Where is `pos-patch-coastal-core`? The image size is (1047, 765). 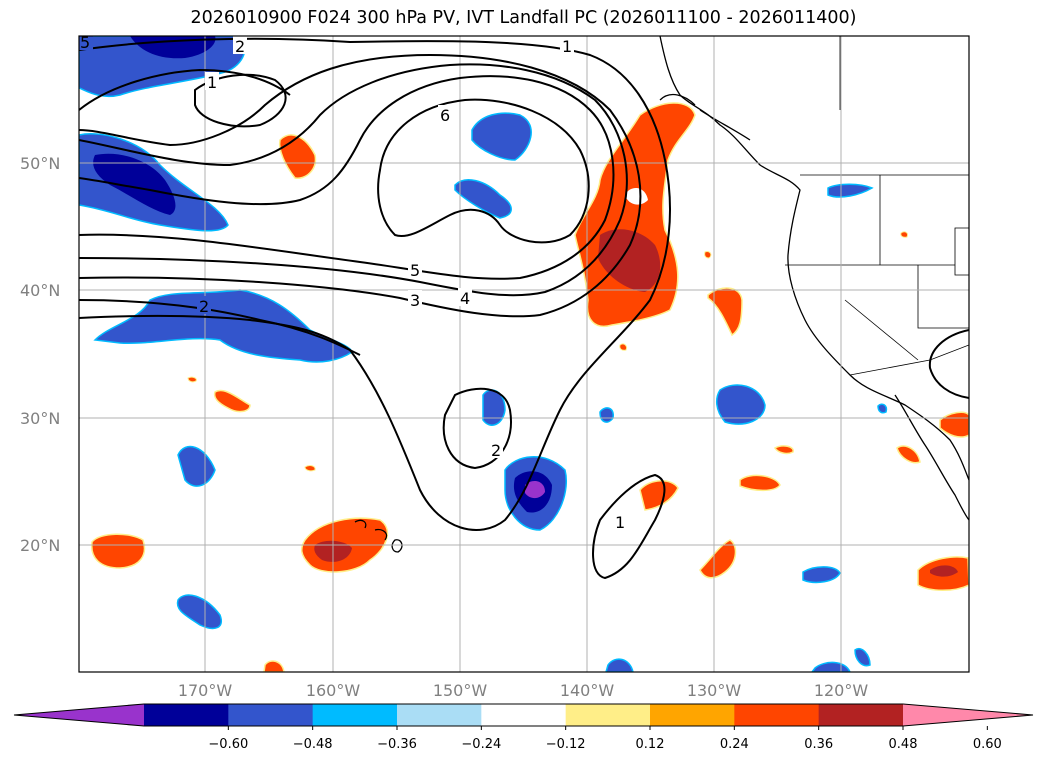
pos-patch-coastal-core is located at coordinates (629, 260).